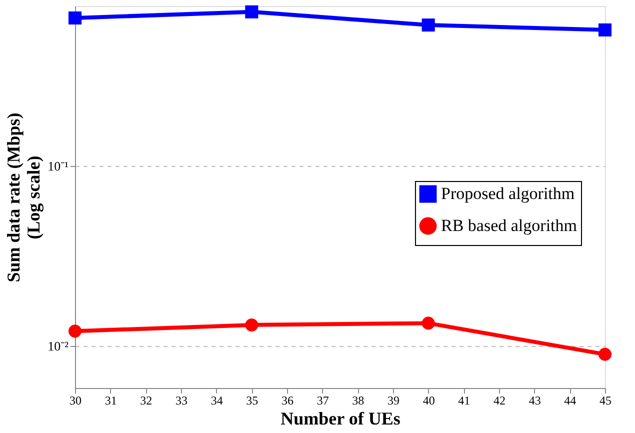 Image resolution: width=635 pixels, height=433 pixels. What do you see at coordinates (394, 401) in the screenshot?
I see `x-tick-label: 39` at bounding box center [394, 401].